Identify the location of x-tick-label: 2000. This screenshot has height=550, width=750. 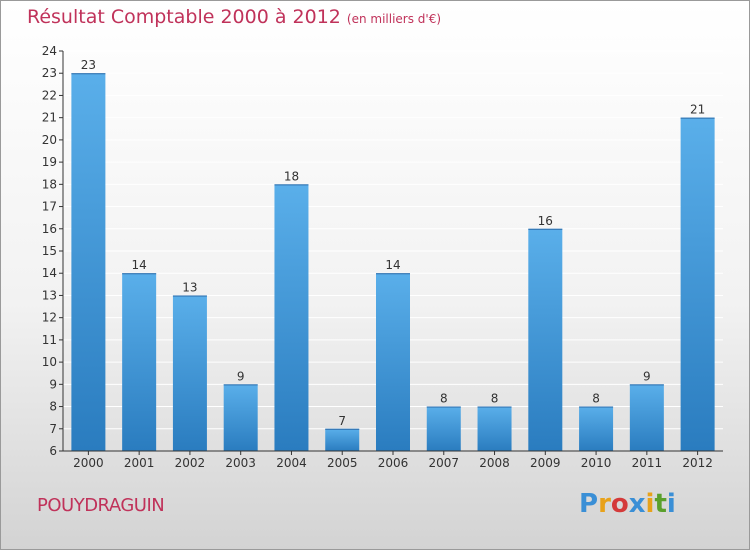
(88, 463).